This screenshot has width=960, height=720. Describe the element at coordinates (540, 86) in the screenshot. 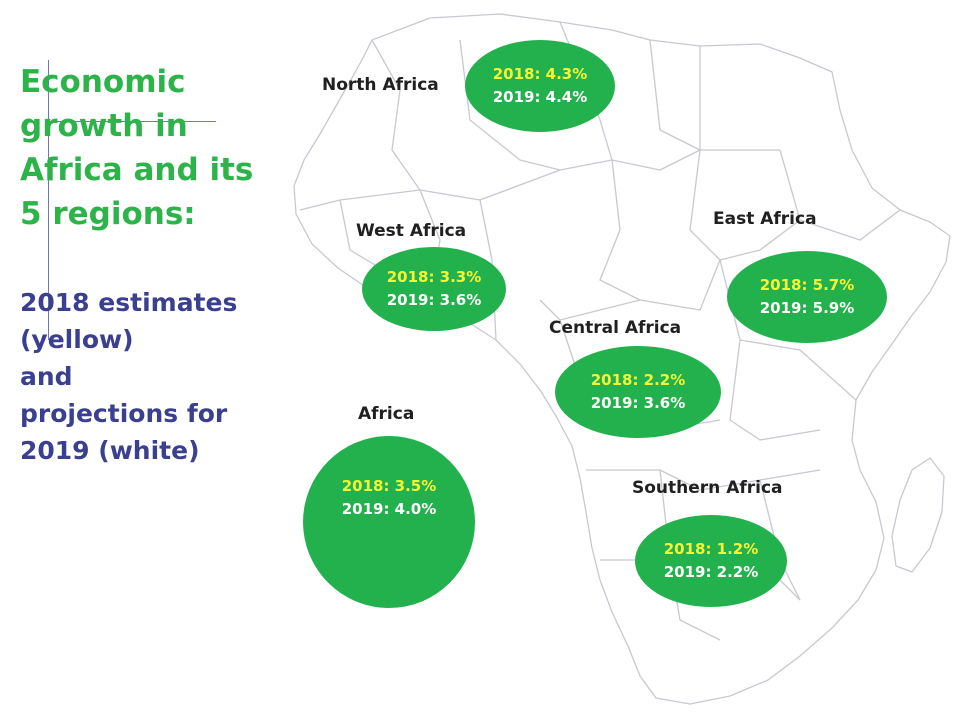

I see `growth-bubble-north-africa: 2018: 4.3% 2019: 4.4%` at that location.